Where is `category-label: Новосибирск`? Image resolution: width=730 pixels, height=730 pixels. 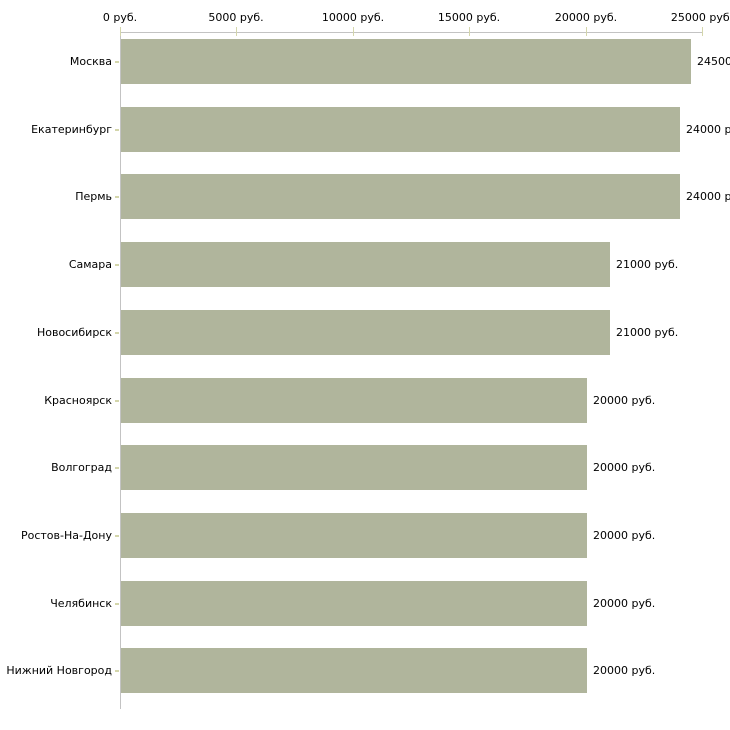 category-label: Новосибирск is located at coordinates (74, 332).